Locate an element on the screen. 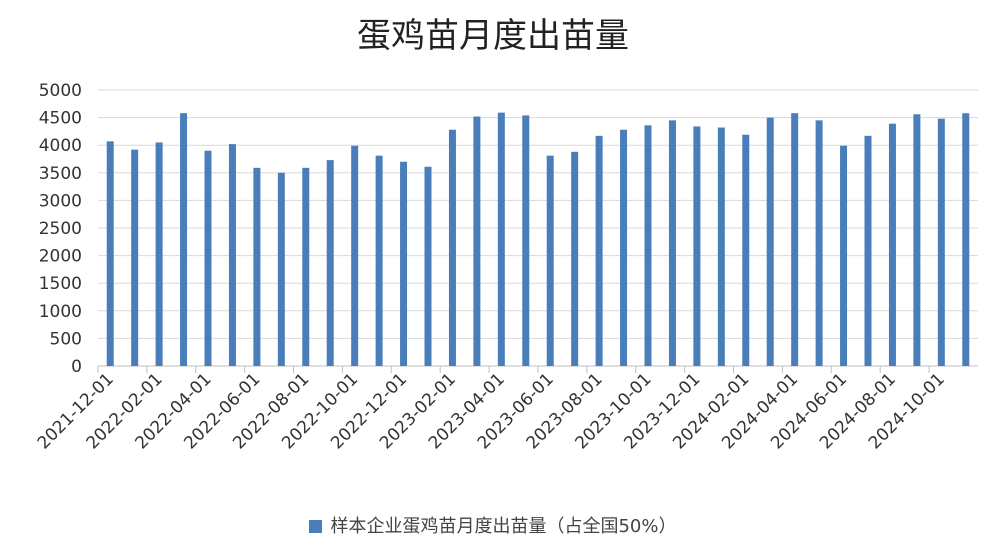 The image size is (986, 546). legend-label: 样本企业蛋鸡苗月度出苗量（占全国50%） is located at coordinates (503, 526).